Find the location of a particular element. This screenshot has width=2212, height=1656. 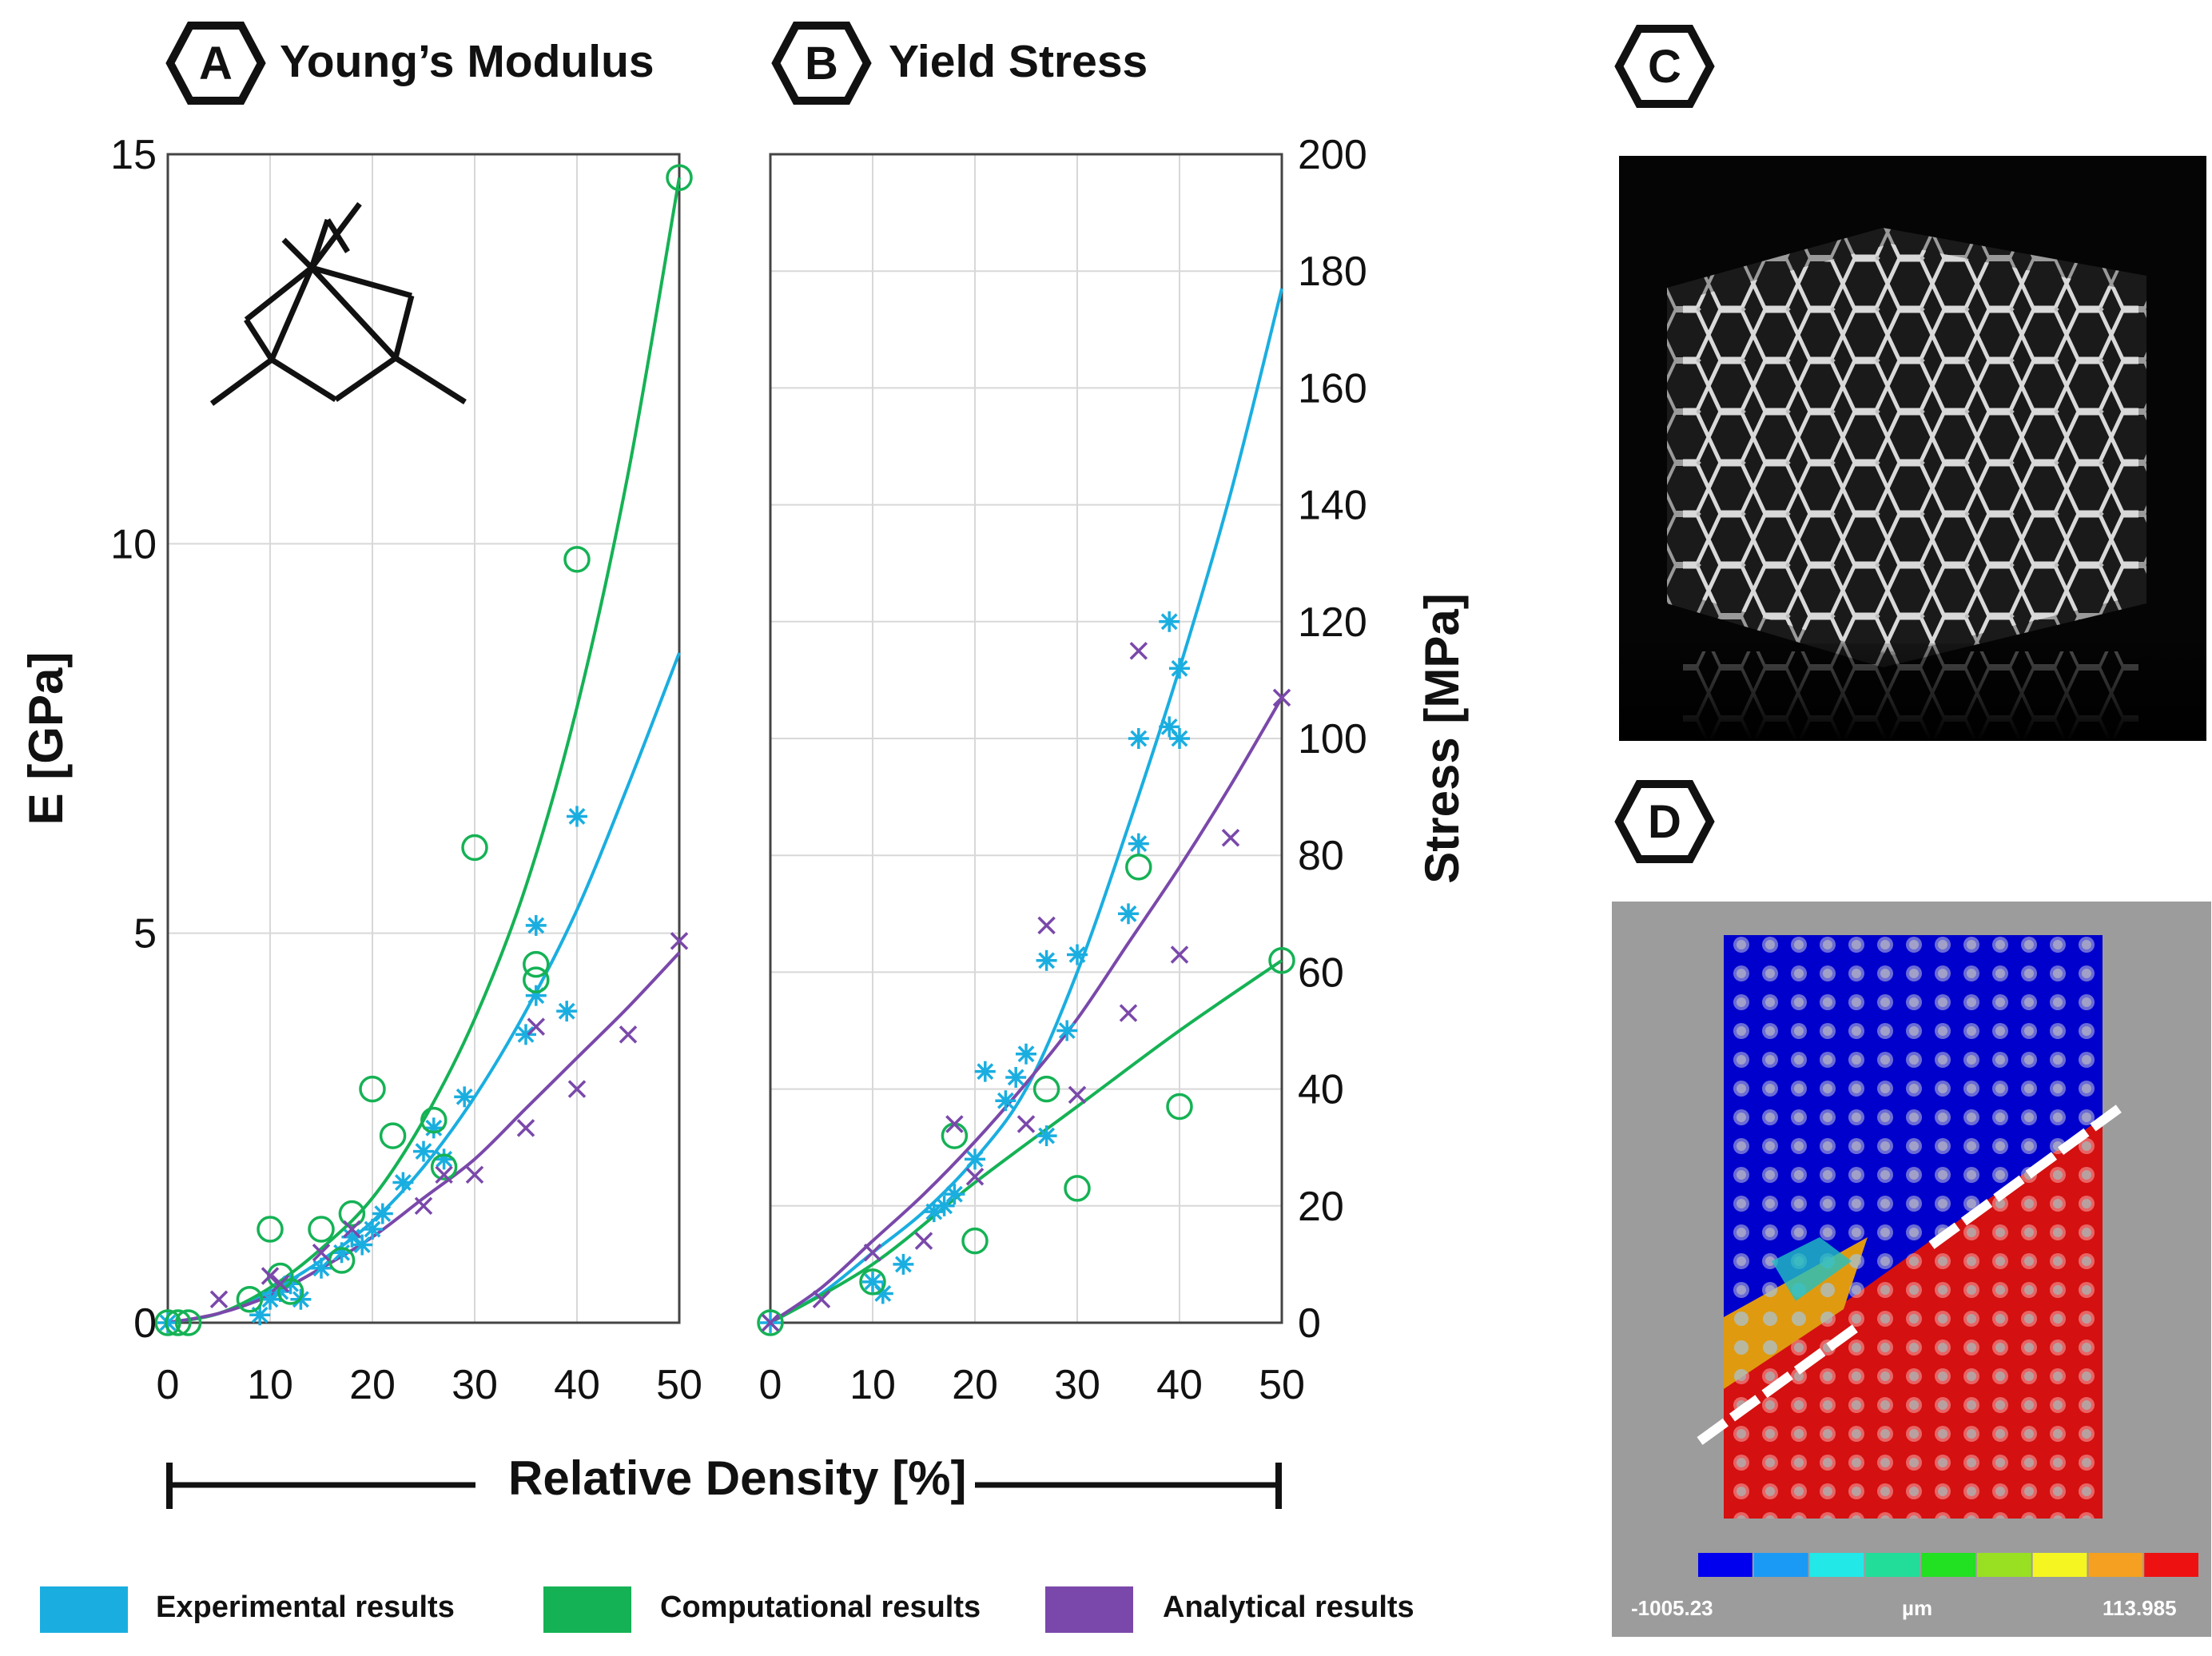

chart-b-ylabel: Stress [MPa] is located at coordinates (1442, 738).